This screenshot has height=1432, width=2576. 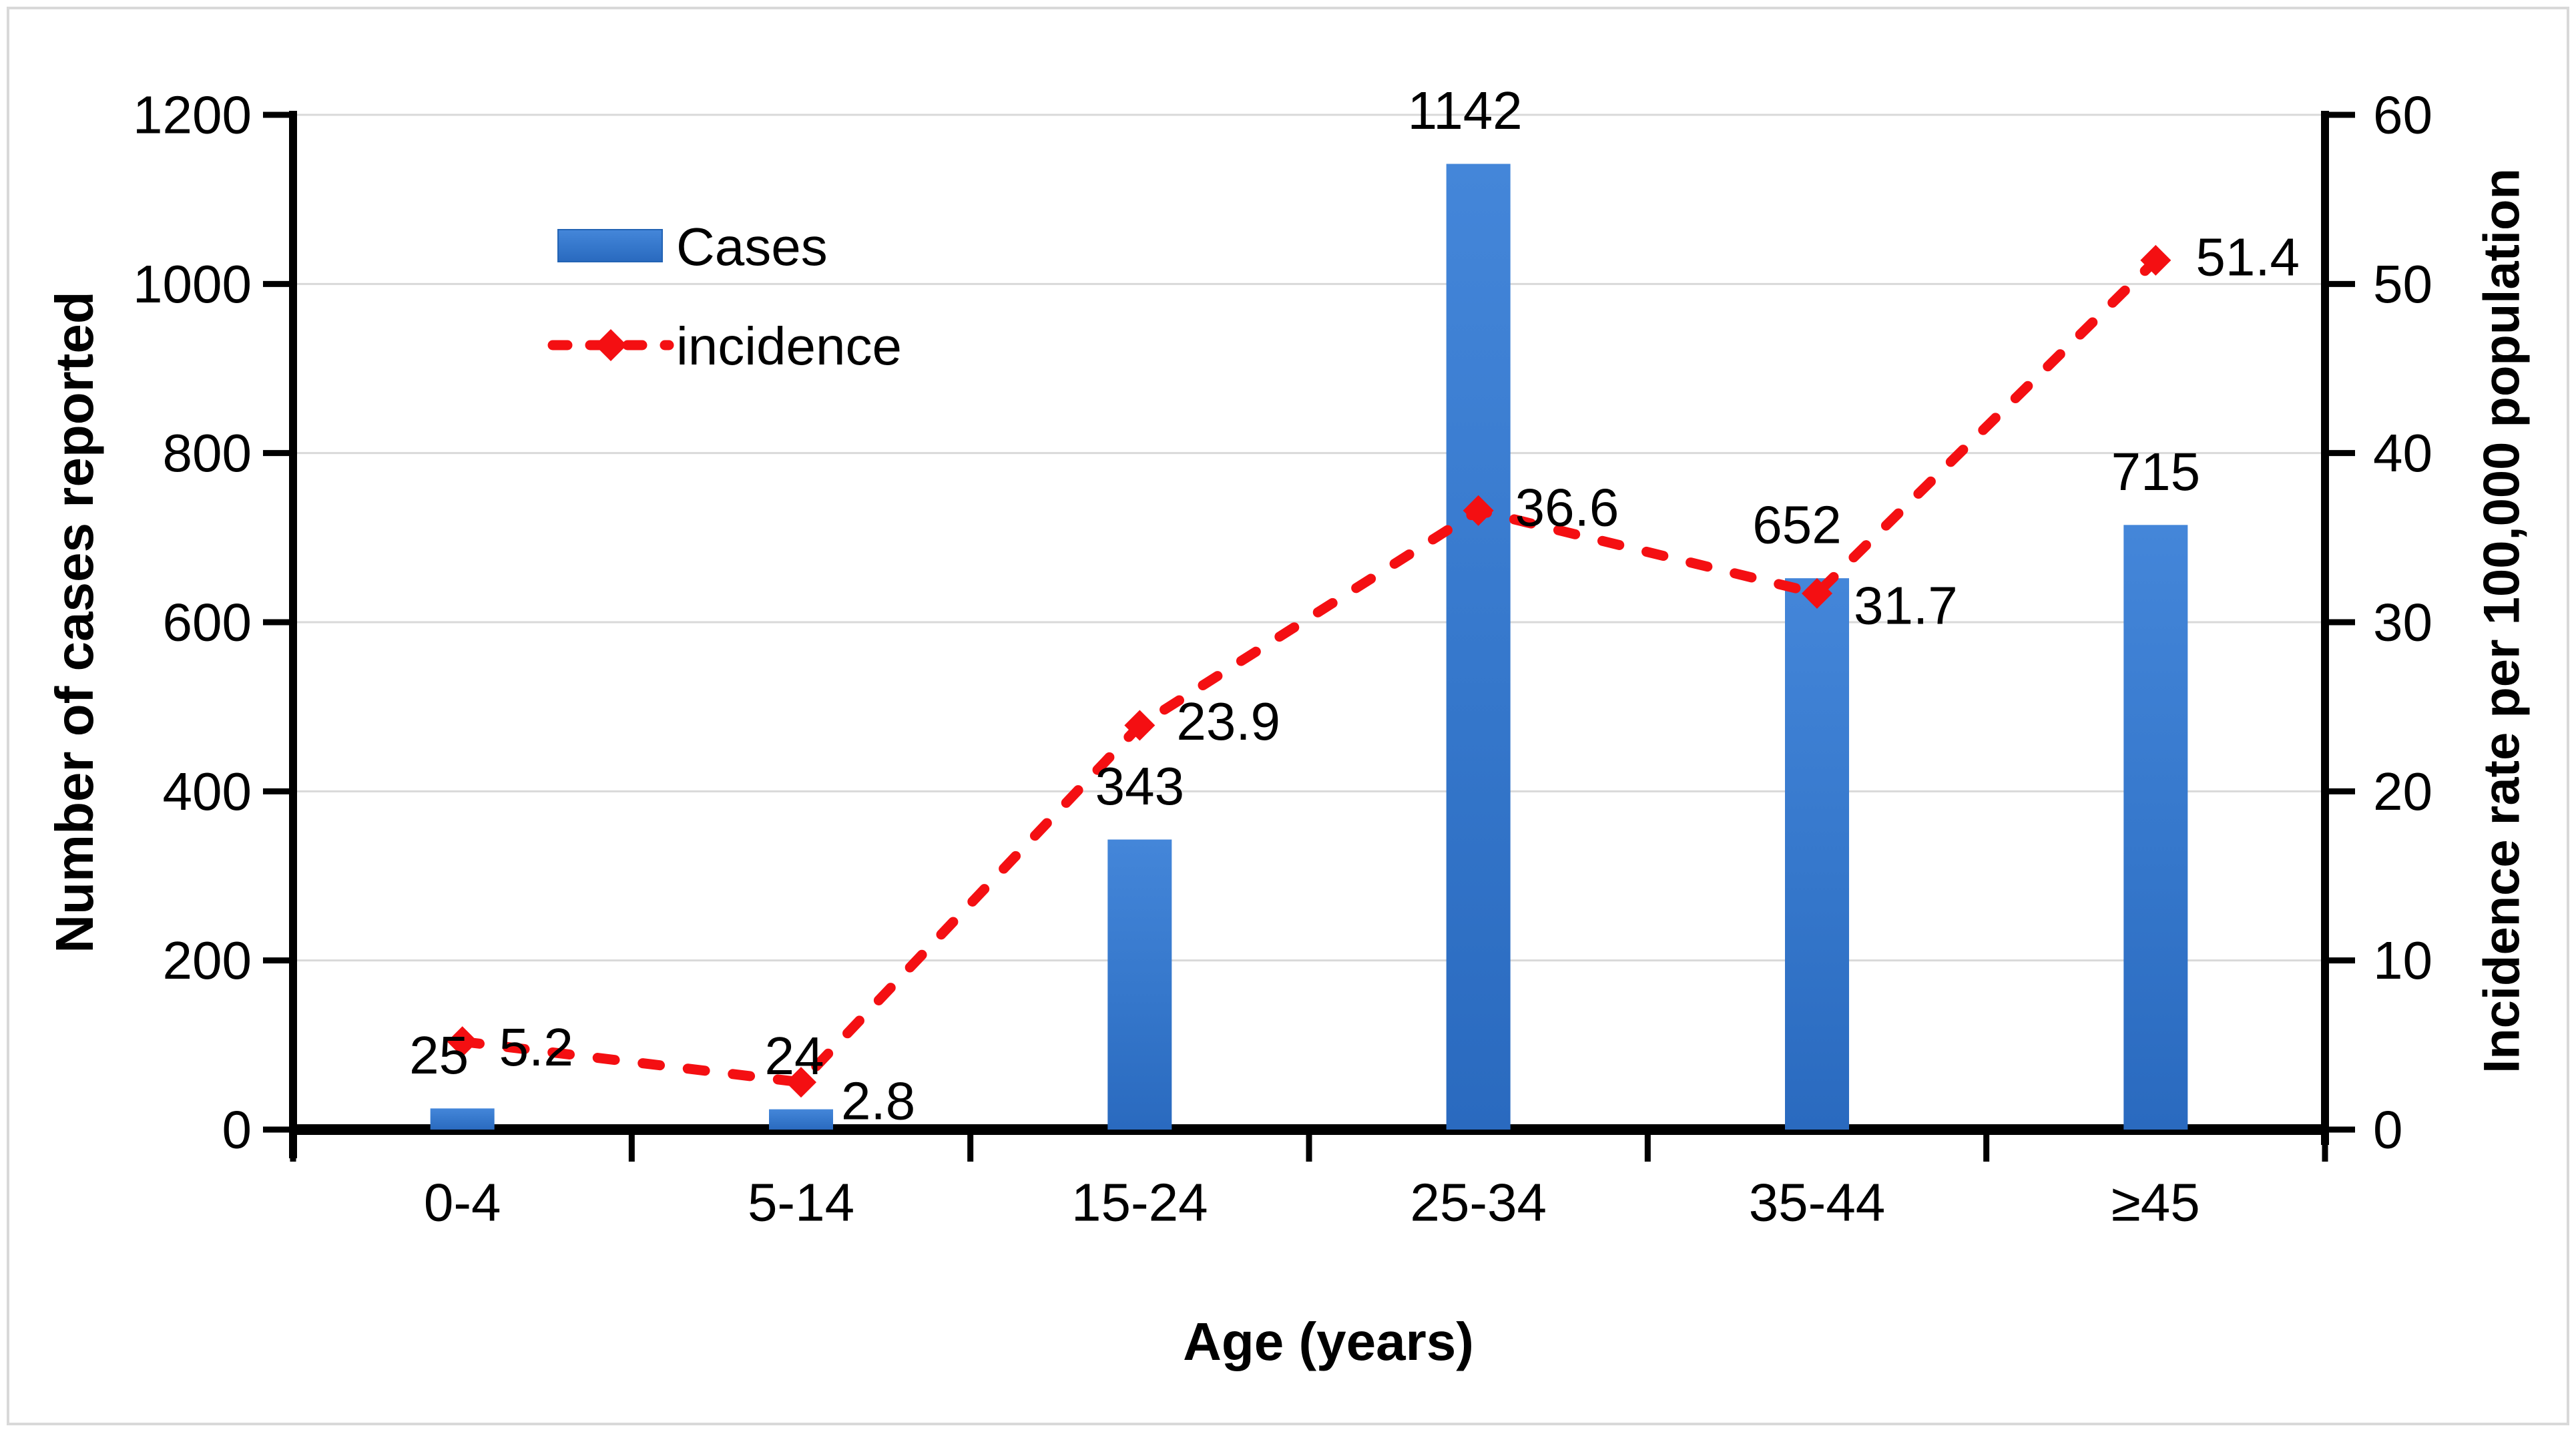 I want to click on legend-cases-label: Cases, so click(x=752, y=246).